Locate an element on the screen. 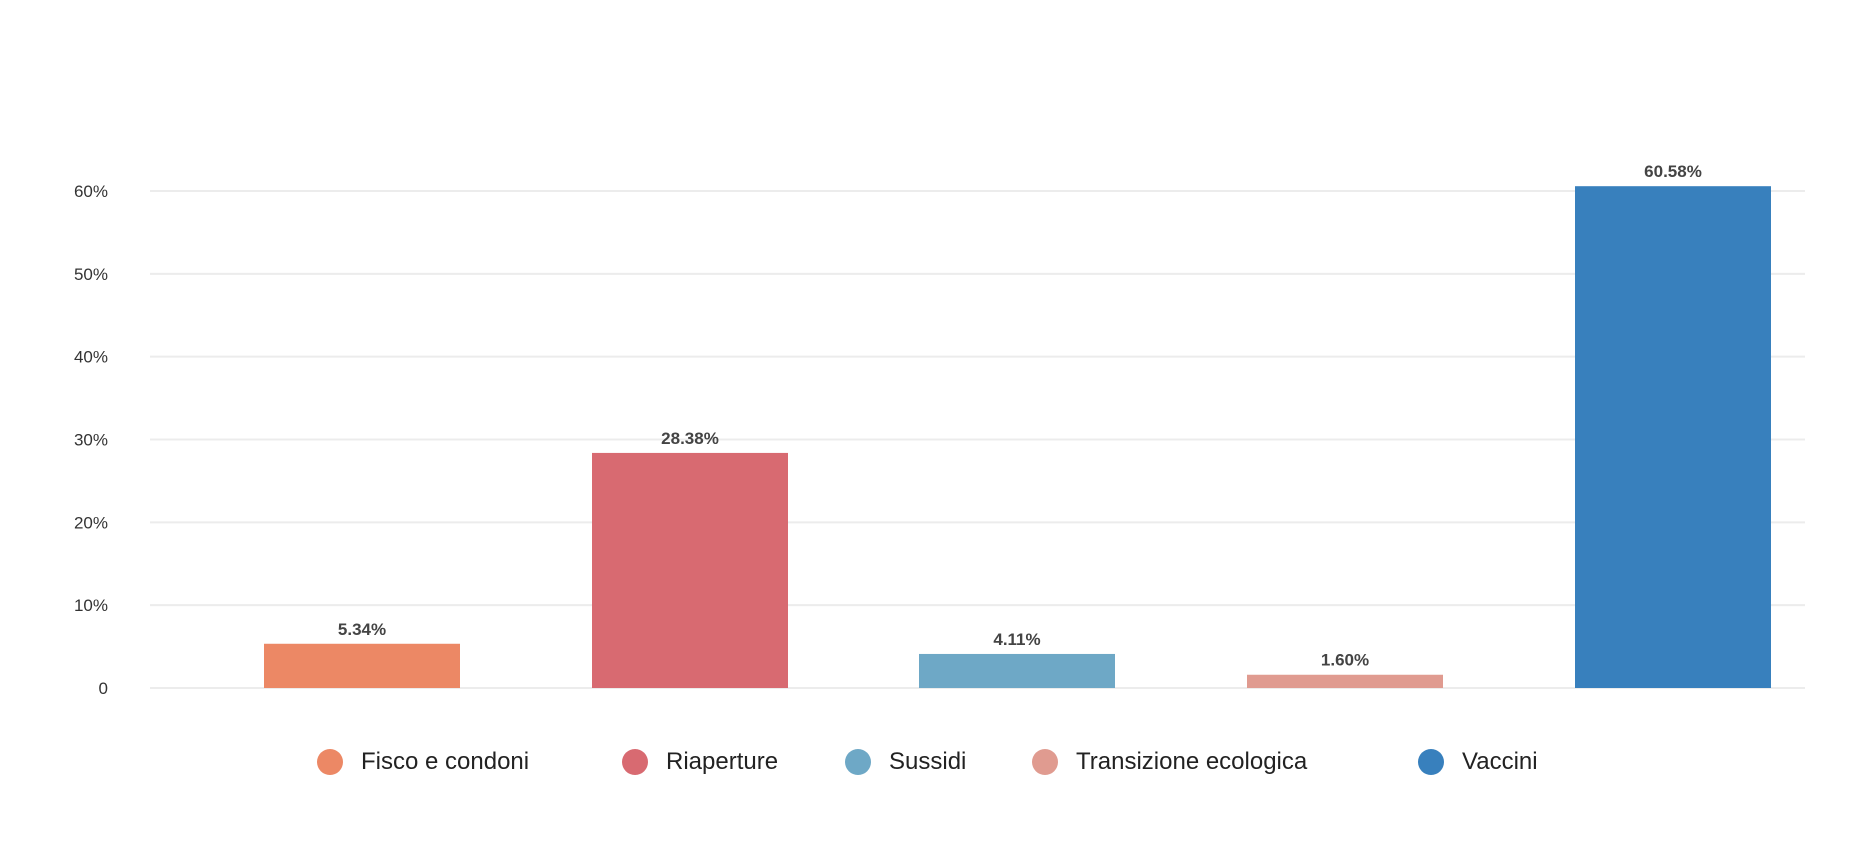  bar-transizione-ecologica is located at coordinates (1345, 681).